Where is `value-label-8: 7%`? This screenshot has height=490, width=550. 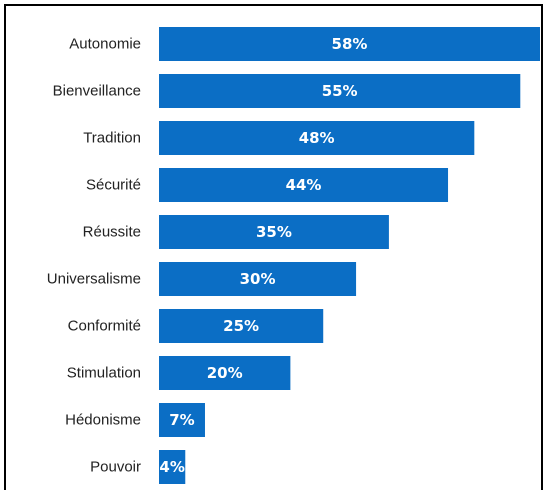
value-label-8: 7% is located at coordinates (181, 420).